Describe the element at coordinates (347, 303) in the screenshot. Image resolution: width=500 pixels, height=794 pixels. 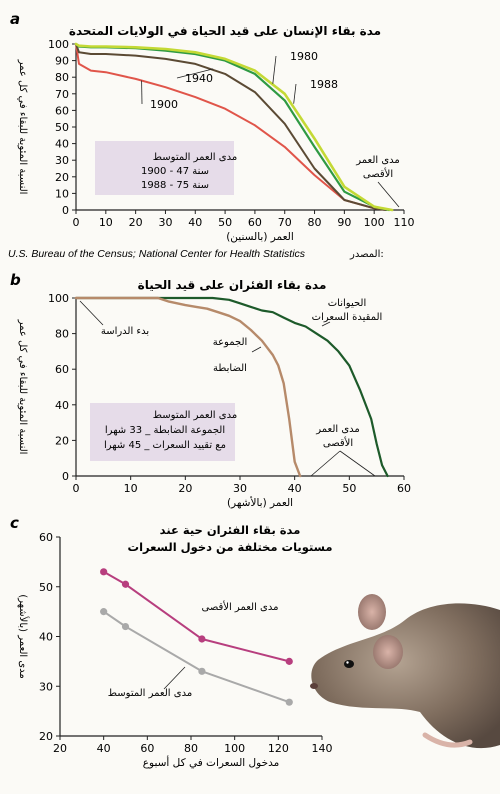
I see `panel-b-restricted-label-line1: الحيوانات` at that location.